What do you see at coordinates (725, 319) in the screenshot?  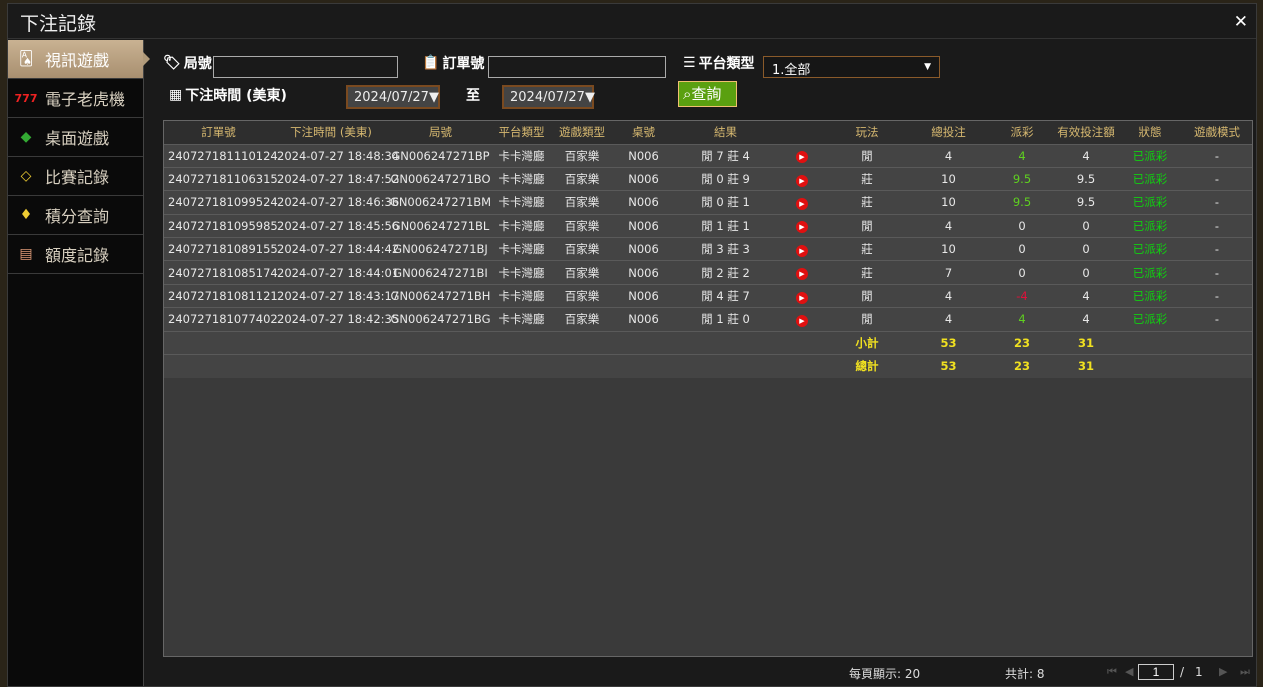 I see `cell: 閒 1 莊 0` at bounding box center [725, 319].